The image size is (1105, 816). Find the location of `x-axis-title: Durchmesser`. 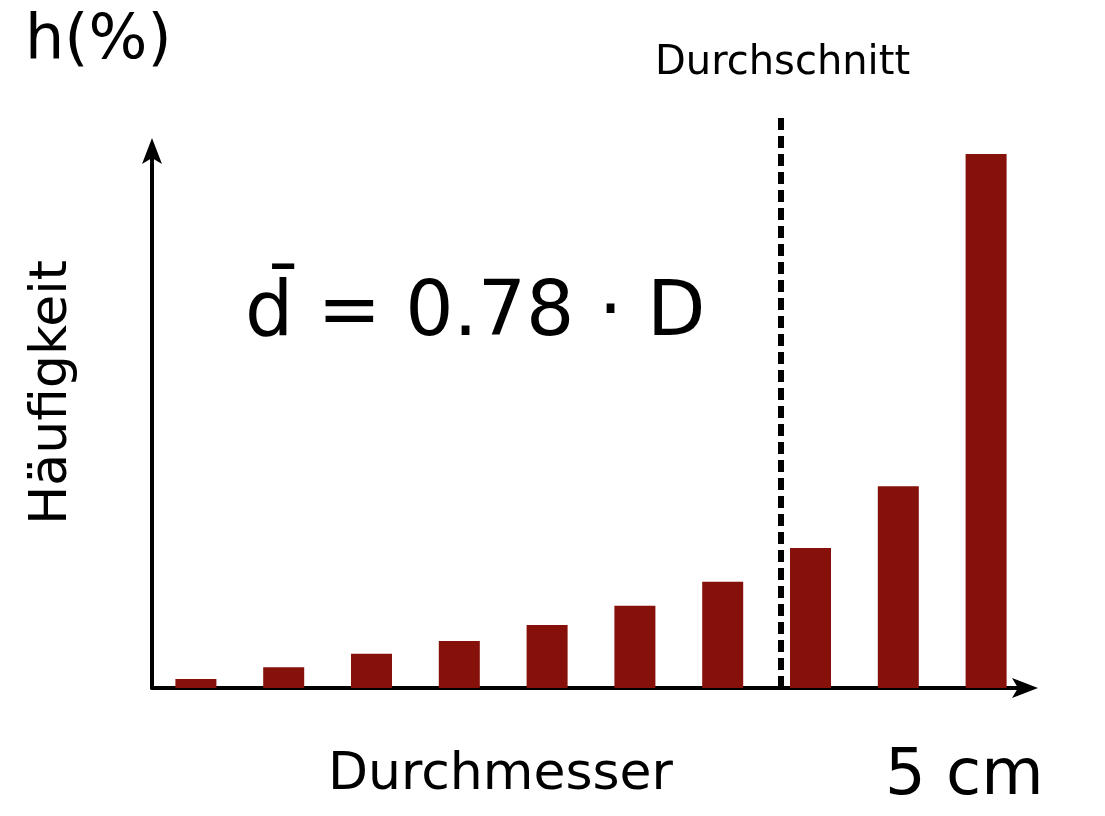

x-axis-title: Durchmesser is located at coordinates (501, 771).